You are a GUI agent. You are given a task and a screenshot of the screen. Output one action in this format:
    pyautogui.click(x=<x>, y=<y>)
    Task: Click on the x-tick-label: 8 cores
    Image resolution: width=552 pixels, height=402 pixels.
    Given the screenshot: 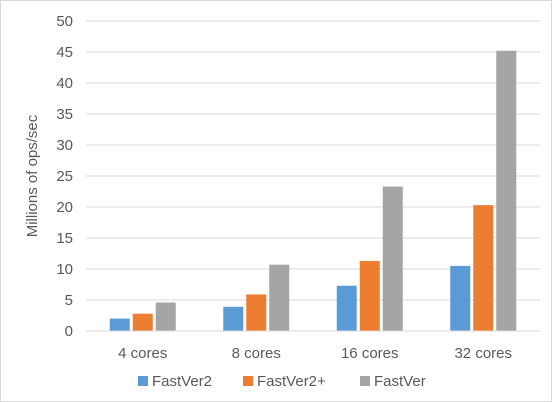 What is the action you would take?
    pyautogui.click(x=256, y=353)
    